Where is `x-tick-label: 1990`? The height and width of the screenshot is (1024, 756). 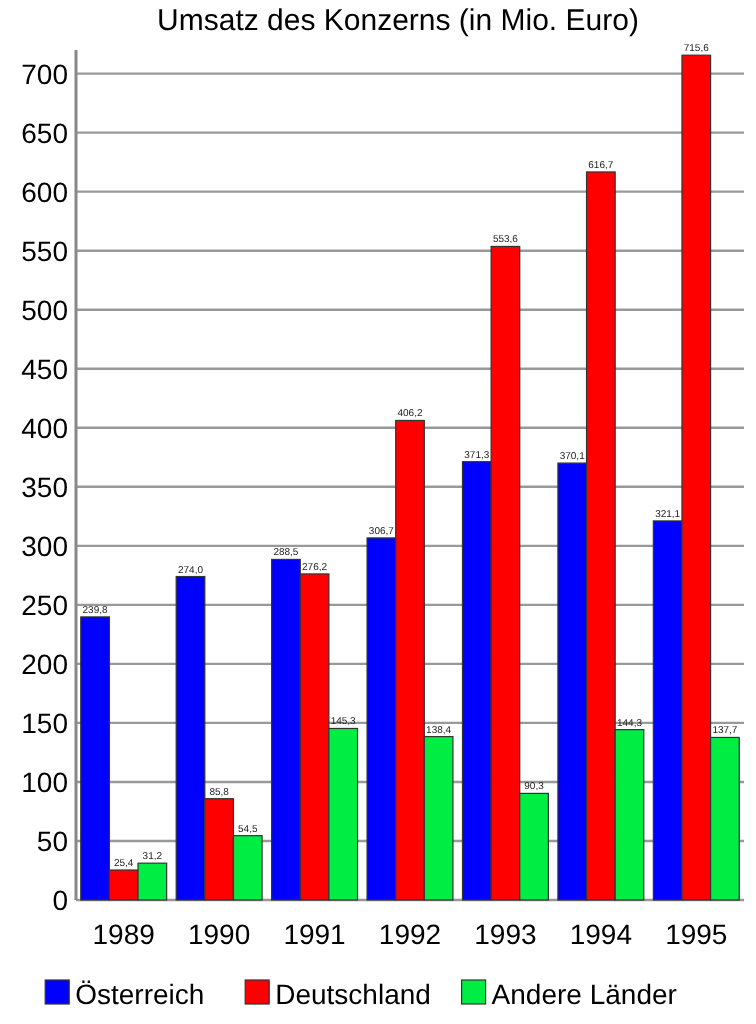 x-tick-label: 1990 is located at coordinates (219, 934).